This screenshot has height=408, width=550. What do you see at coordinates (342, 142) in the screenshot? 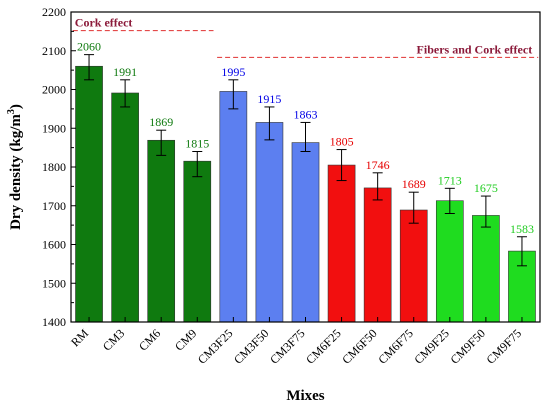
I see `value-label-CM6F25: 1805` at bounding box center [342, 142].